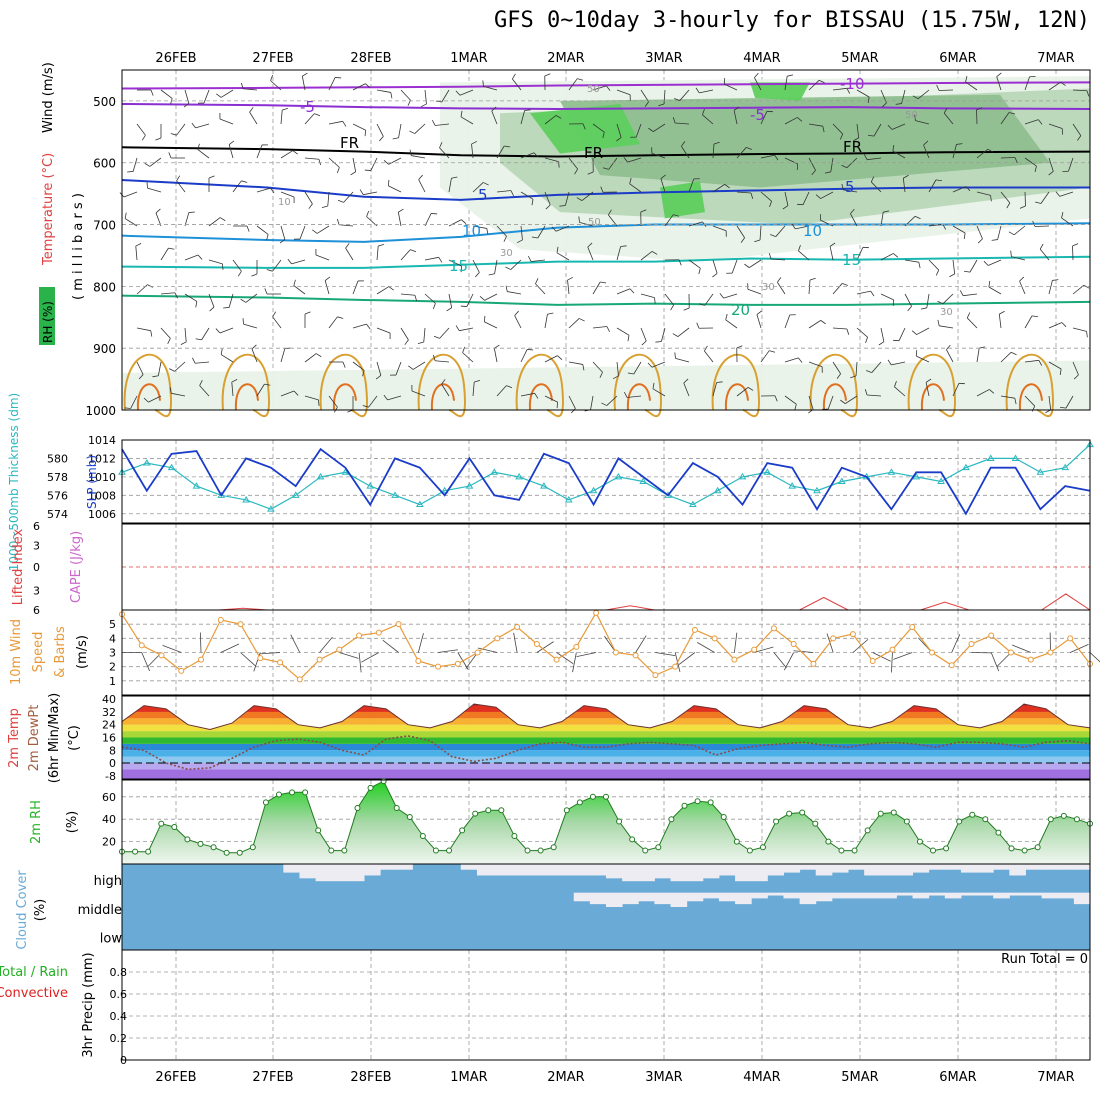  Describe the element at coordinates (57, 514) in the screenshot. I see `thickness-tick-label: 574` at that location.